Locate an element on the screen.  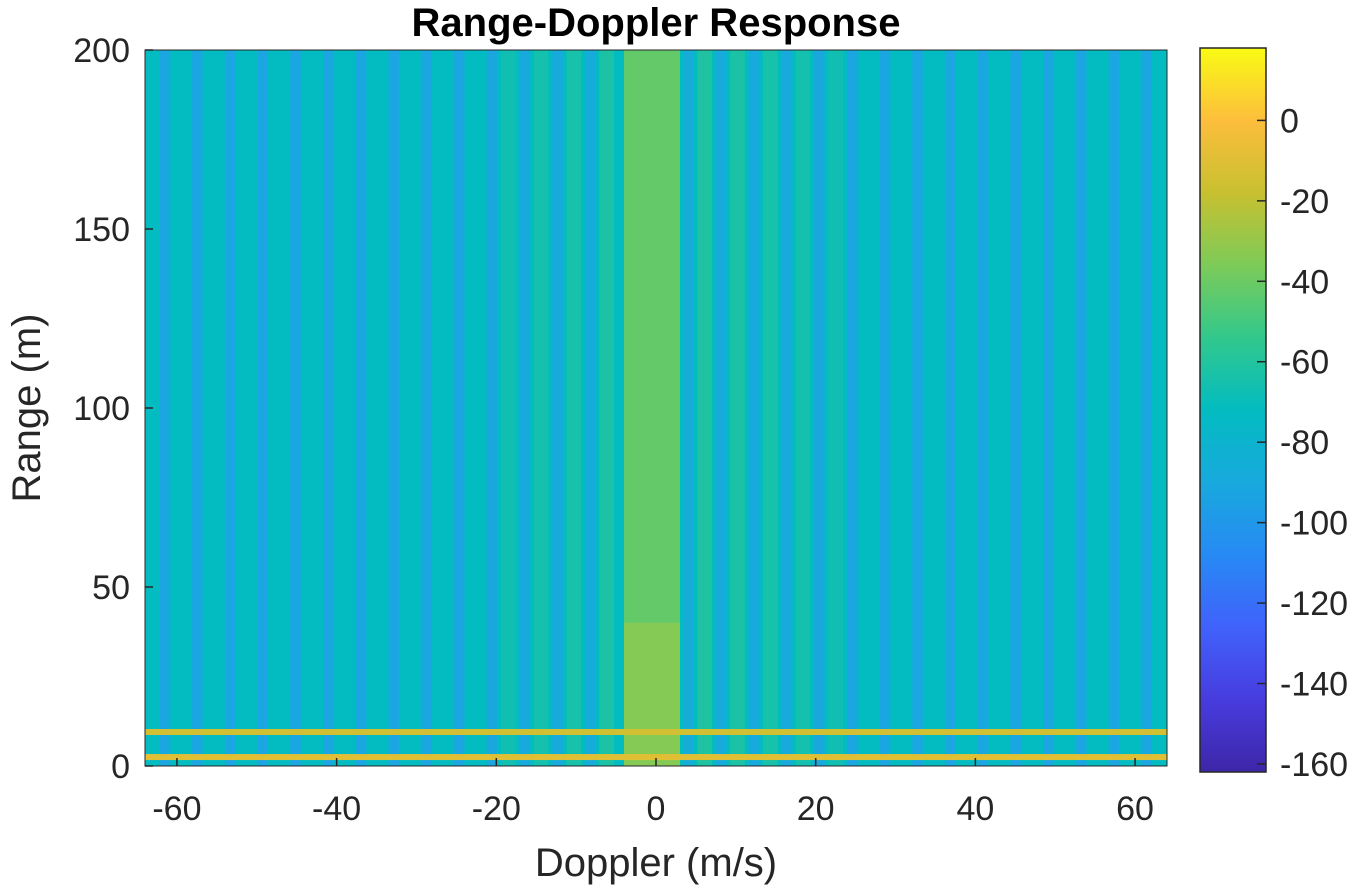
x-tick-label: 40 is located at coordinates (975, 809).